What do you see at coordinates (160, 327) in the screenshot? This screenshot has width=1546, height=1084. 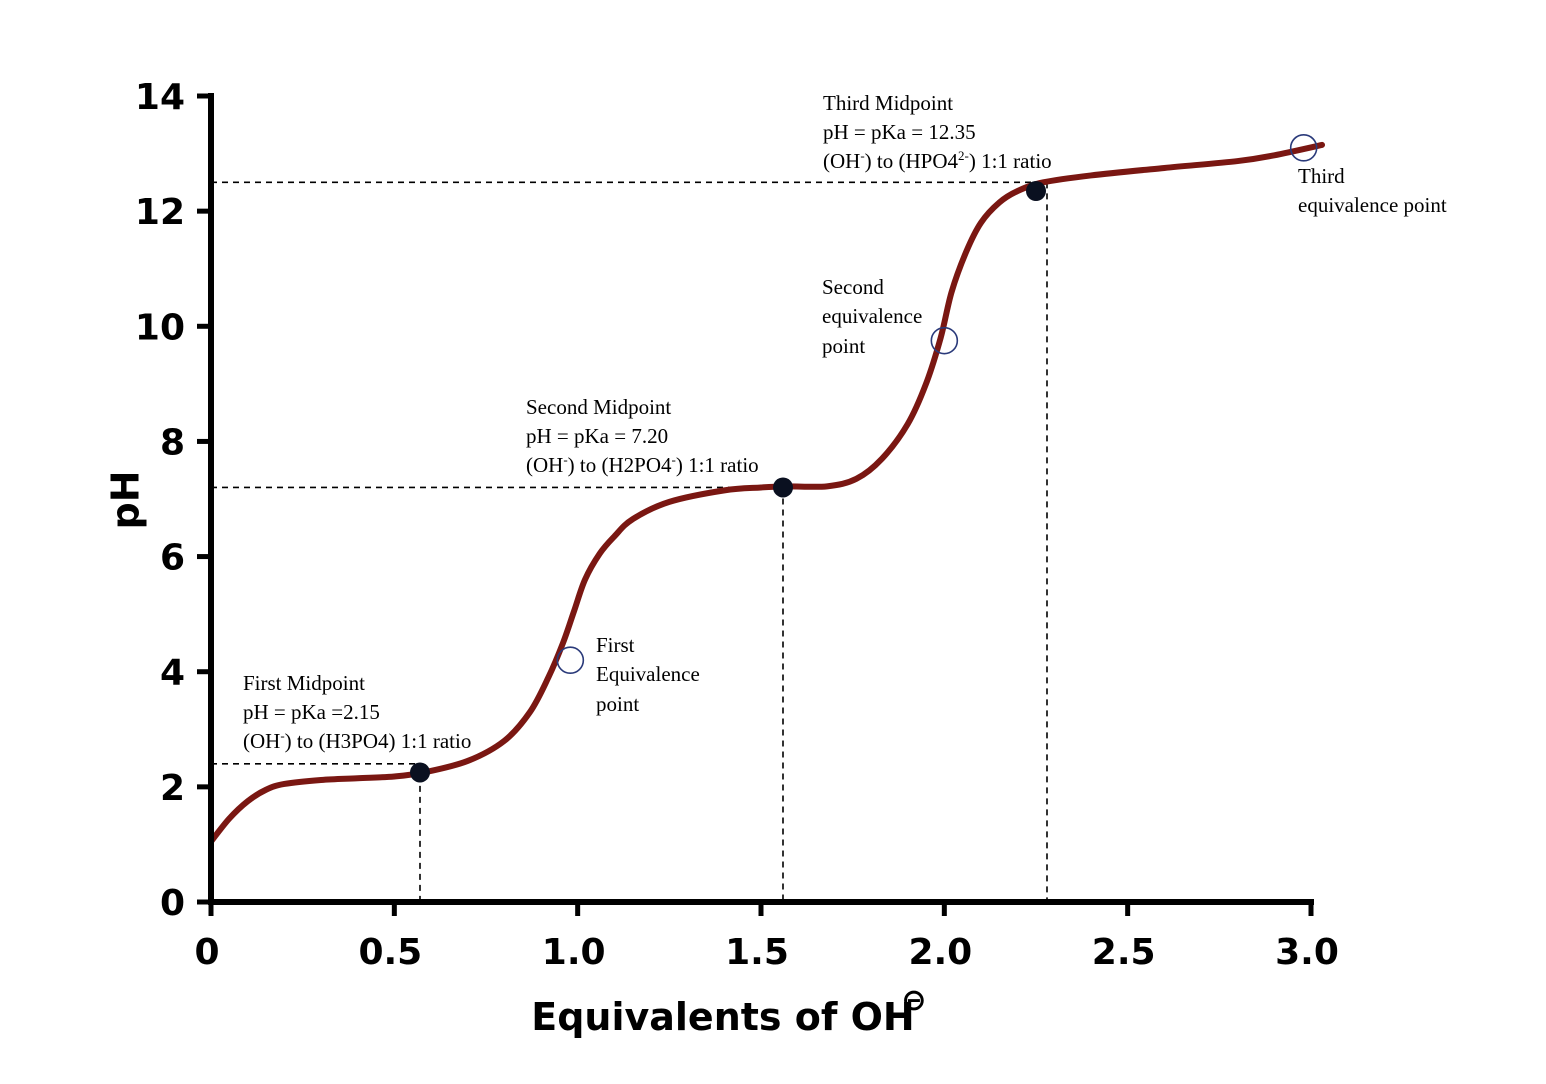 I see `y-tick-label: 10` at bounding box center [160, 327].